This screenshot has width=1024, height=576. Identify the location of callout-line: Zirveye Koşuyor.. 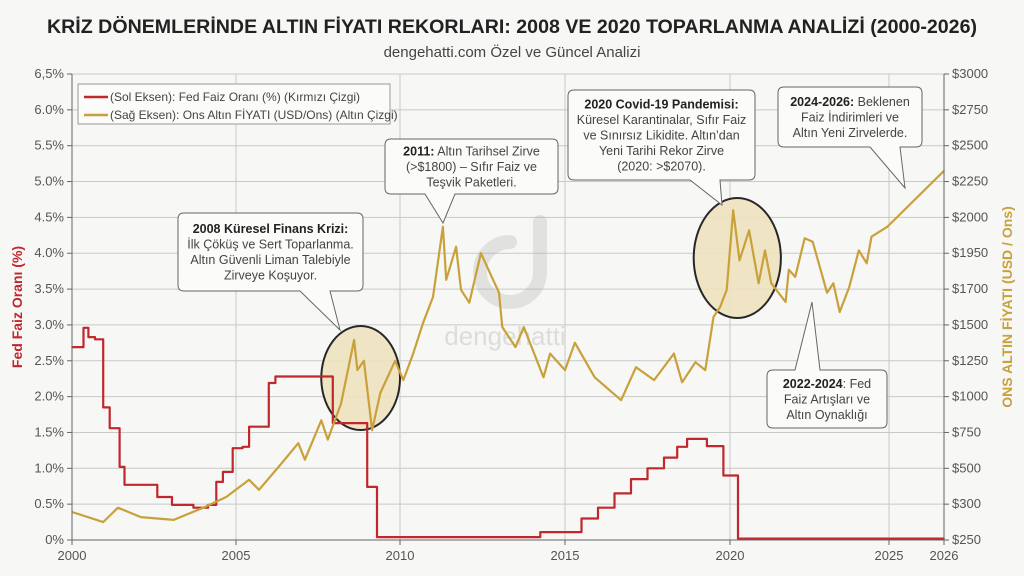
(270, 276).